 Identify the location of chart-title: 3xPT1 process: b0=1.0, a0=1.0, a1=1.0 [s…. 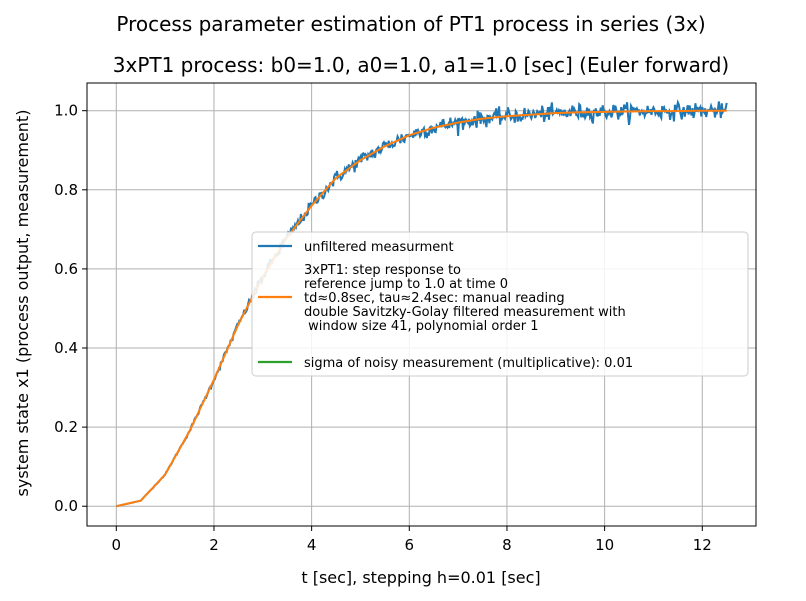
(421, 65).